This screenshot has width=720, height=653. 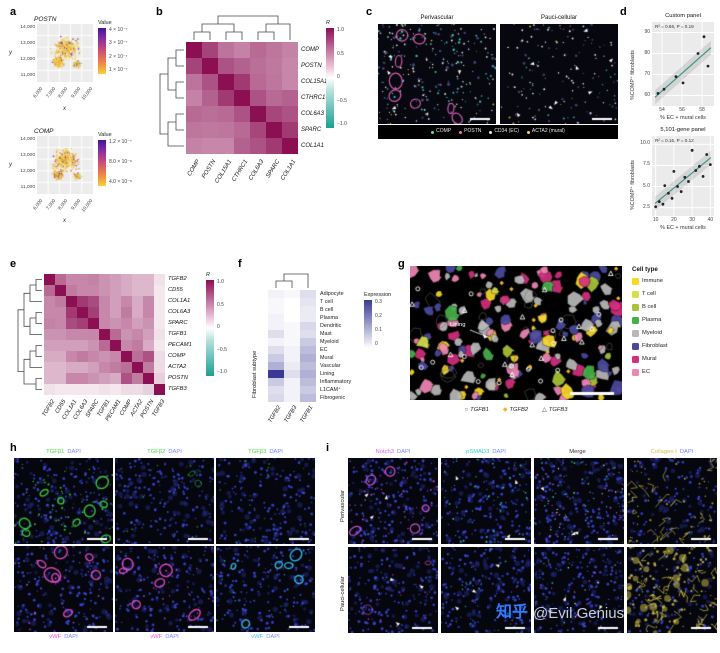 I want to click on legend-label: ACTA2 (mural), so click(x=548, y=131).